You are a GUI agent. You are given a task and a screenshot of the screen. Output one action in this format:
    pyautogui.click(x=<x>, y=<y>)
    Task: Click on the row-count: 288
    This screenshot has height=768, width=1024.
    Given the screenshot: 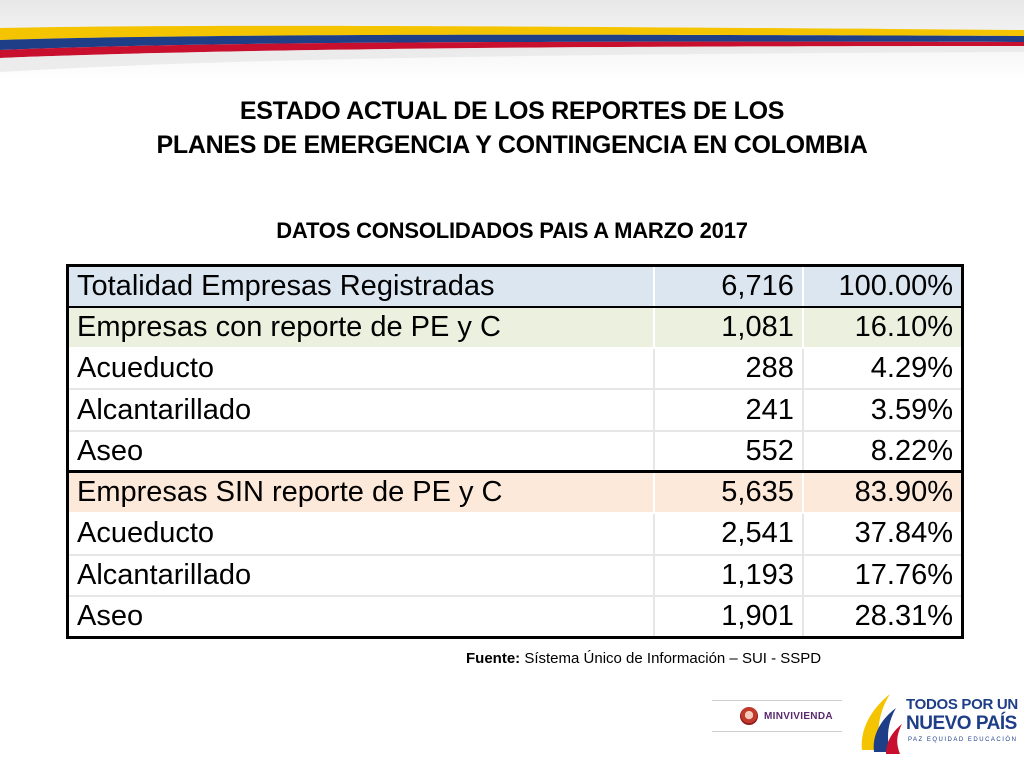 What is the action you would take?
    pyautogui.click(x=727, y=369)
    